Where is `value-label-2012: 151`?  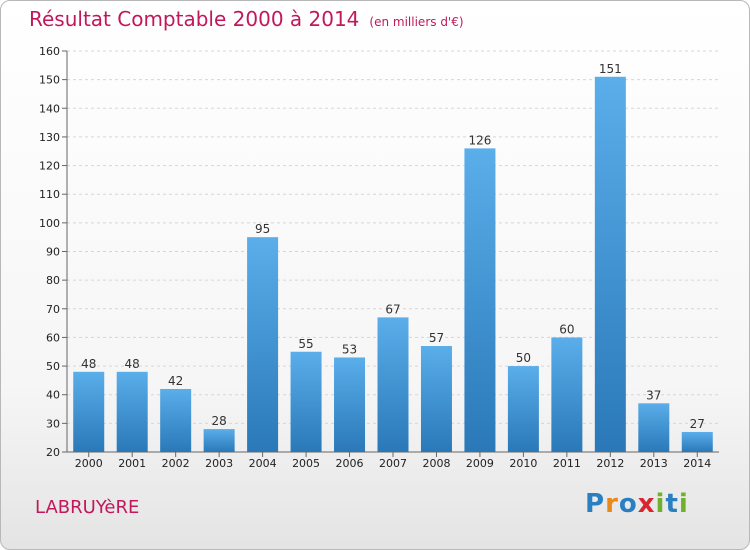
value-label-2012: 151 is located at coordinates (610, 69).